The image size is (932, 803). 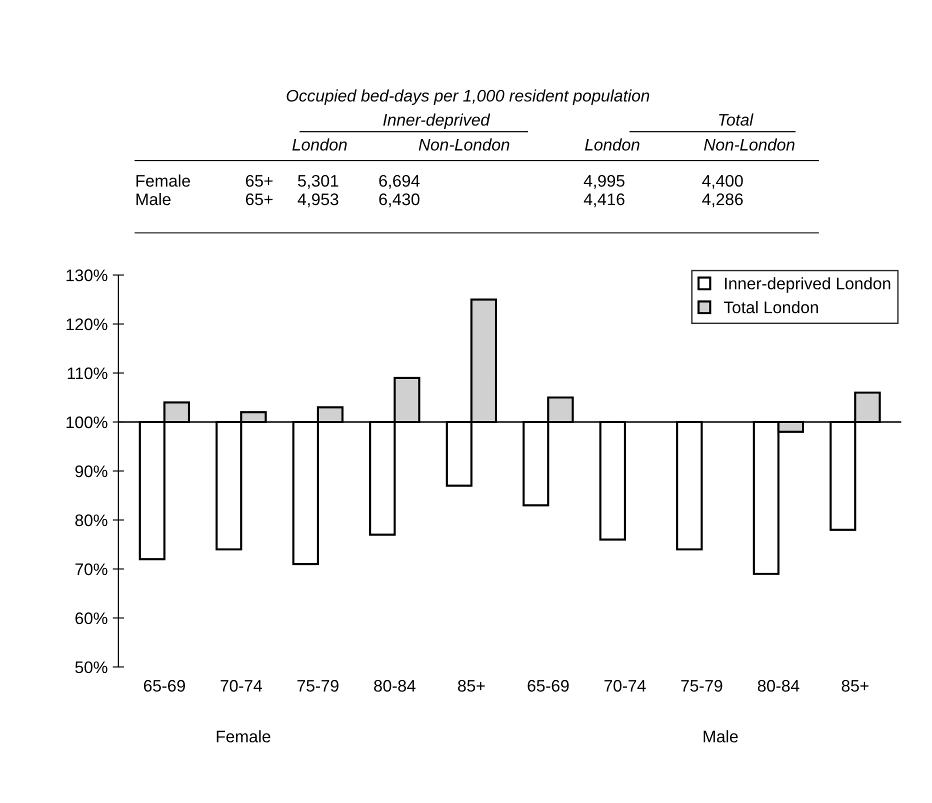 What do you see at coordinates (87, 324) in the screenshot?
I see `y-tick-label: 120%` at bounding box center [87, 324].